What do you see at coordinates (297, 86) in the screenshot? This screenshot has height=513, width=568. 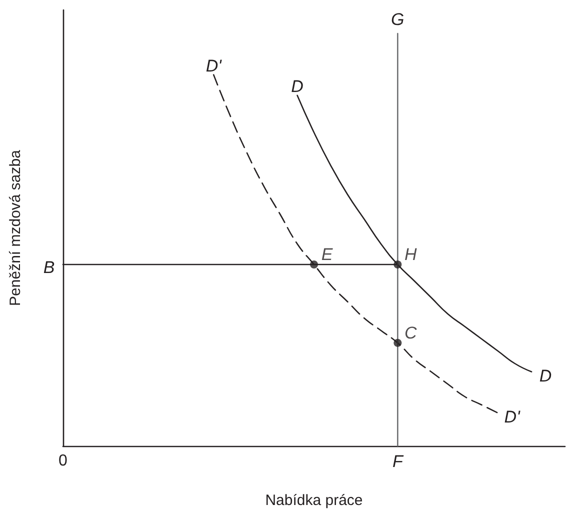 I see `series-label: D` at bounding box center [297, 86].